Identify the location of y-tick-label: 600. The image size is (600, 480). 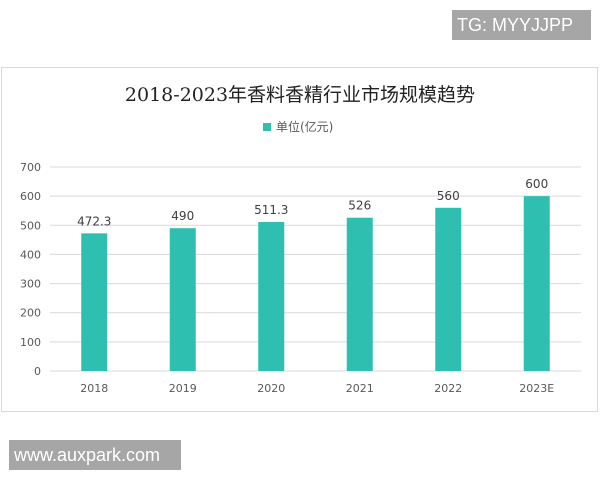
(30, 196).